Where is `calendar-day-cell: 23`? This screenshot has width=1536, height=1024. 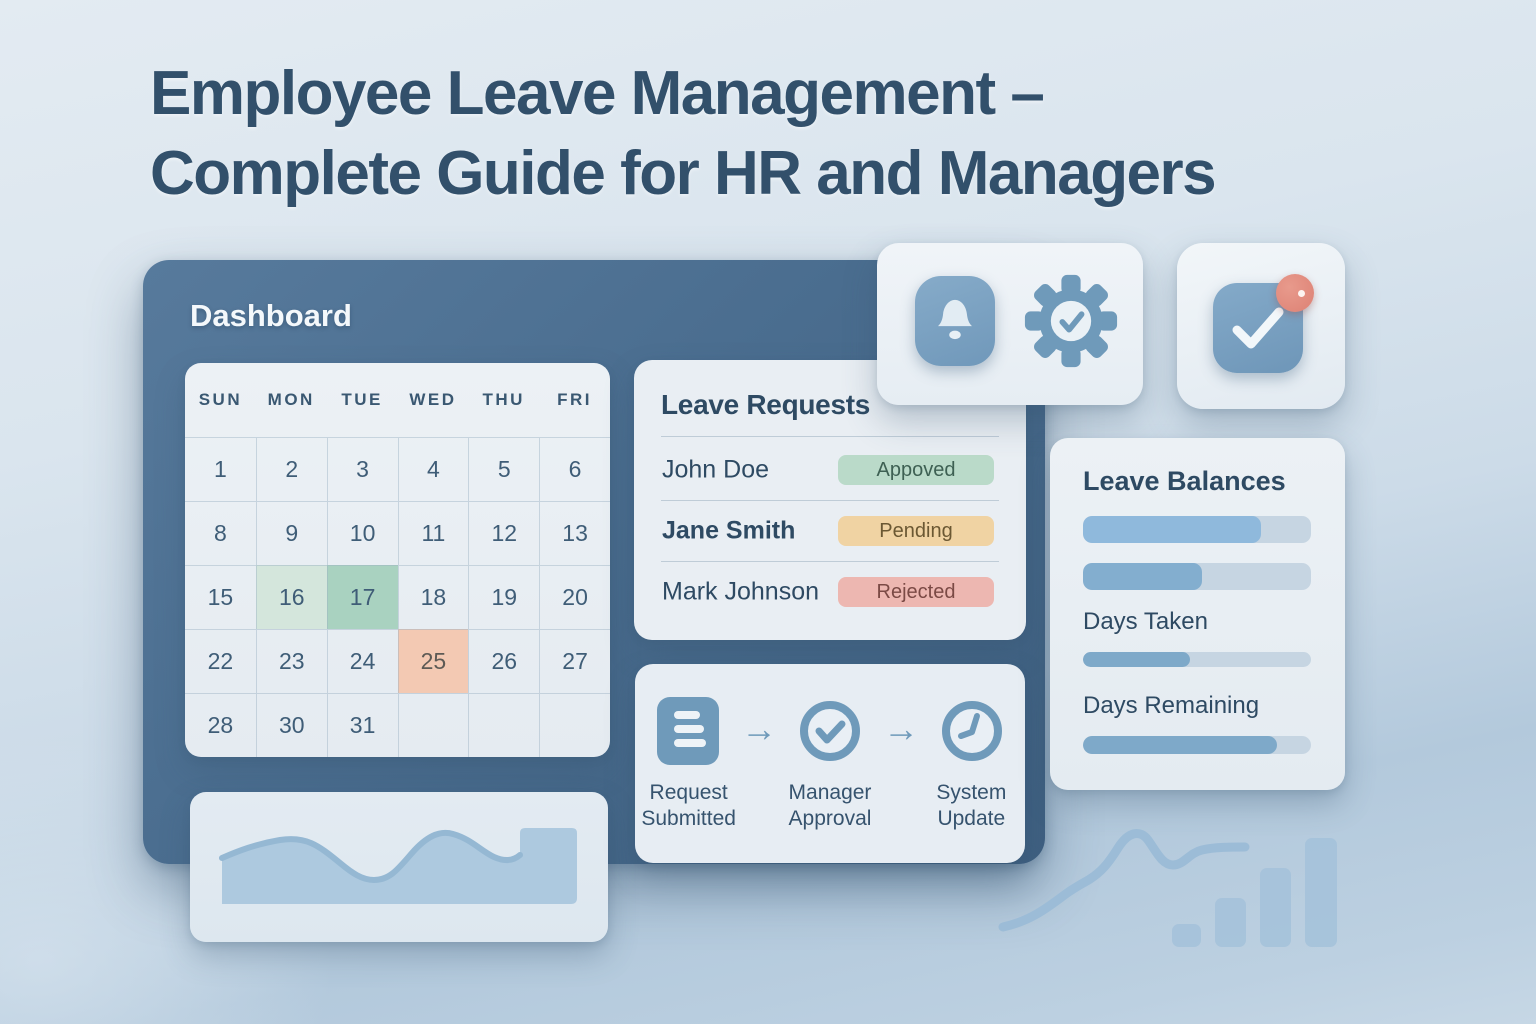
calendar-day-cell: 23 is located at coordinates (291, 661).